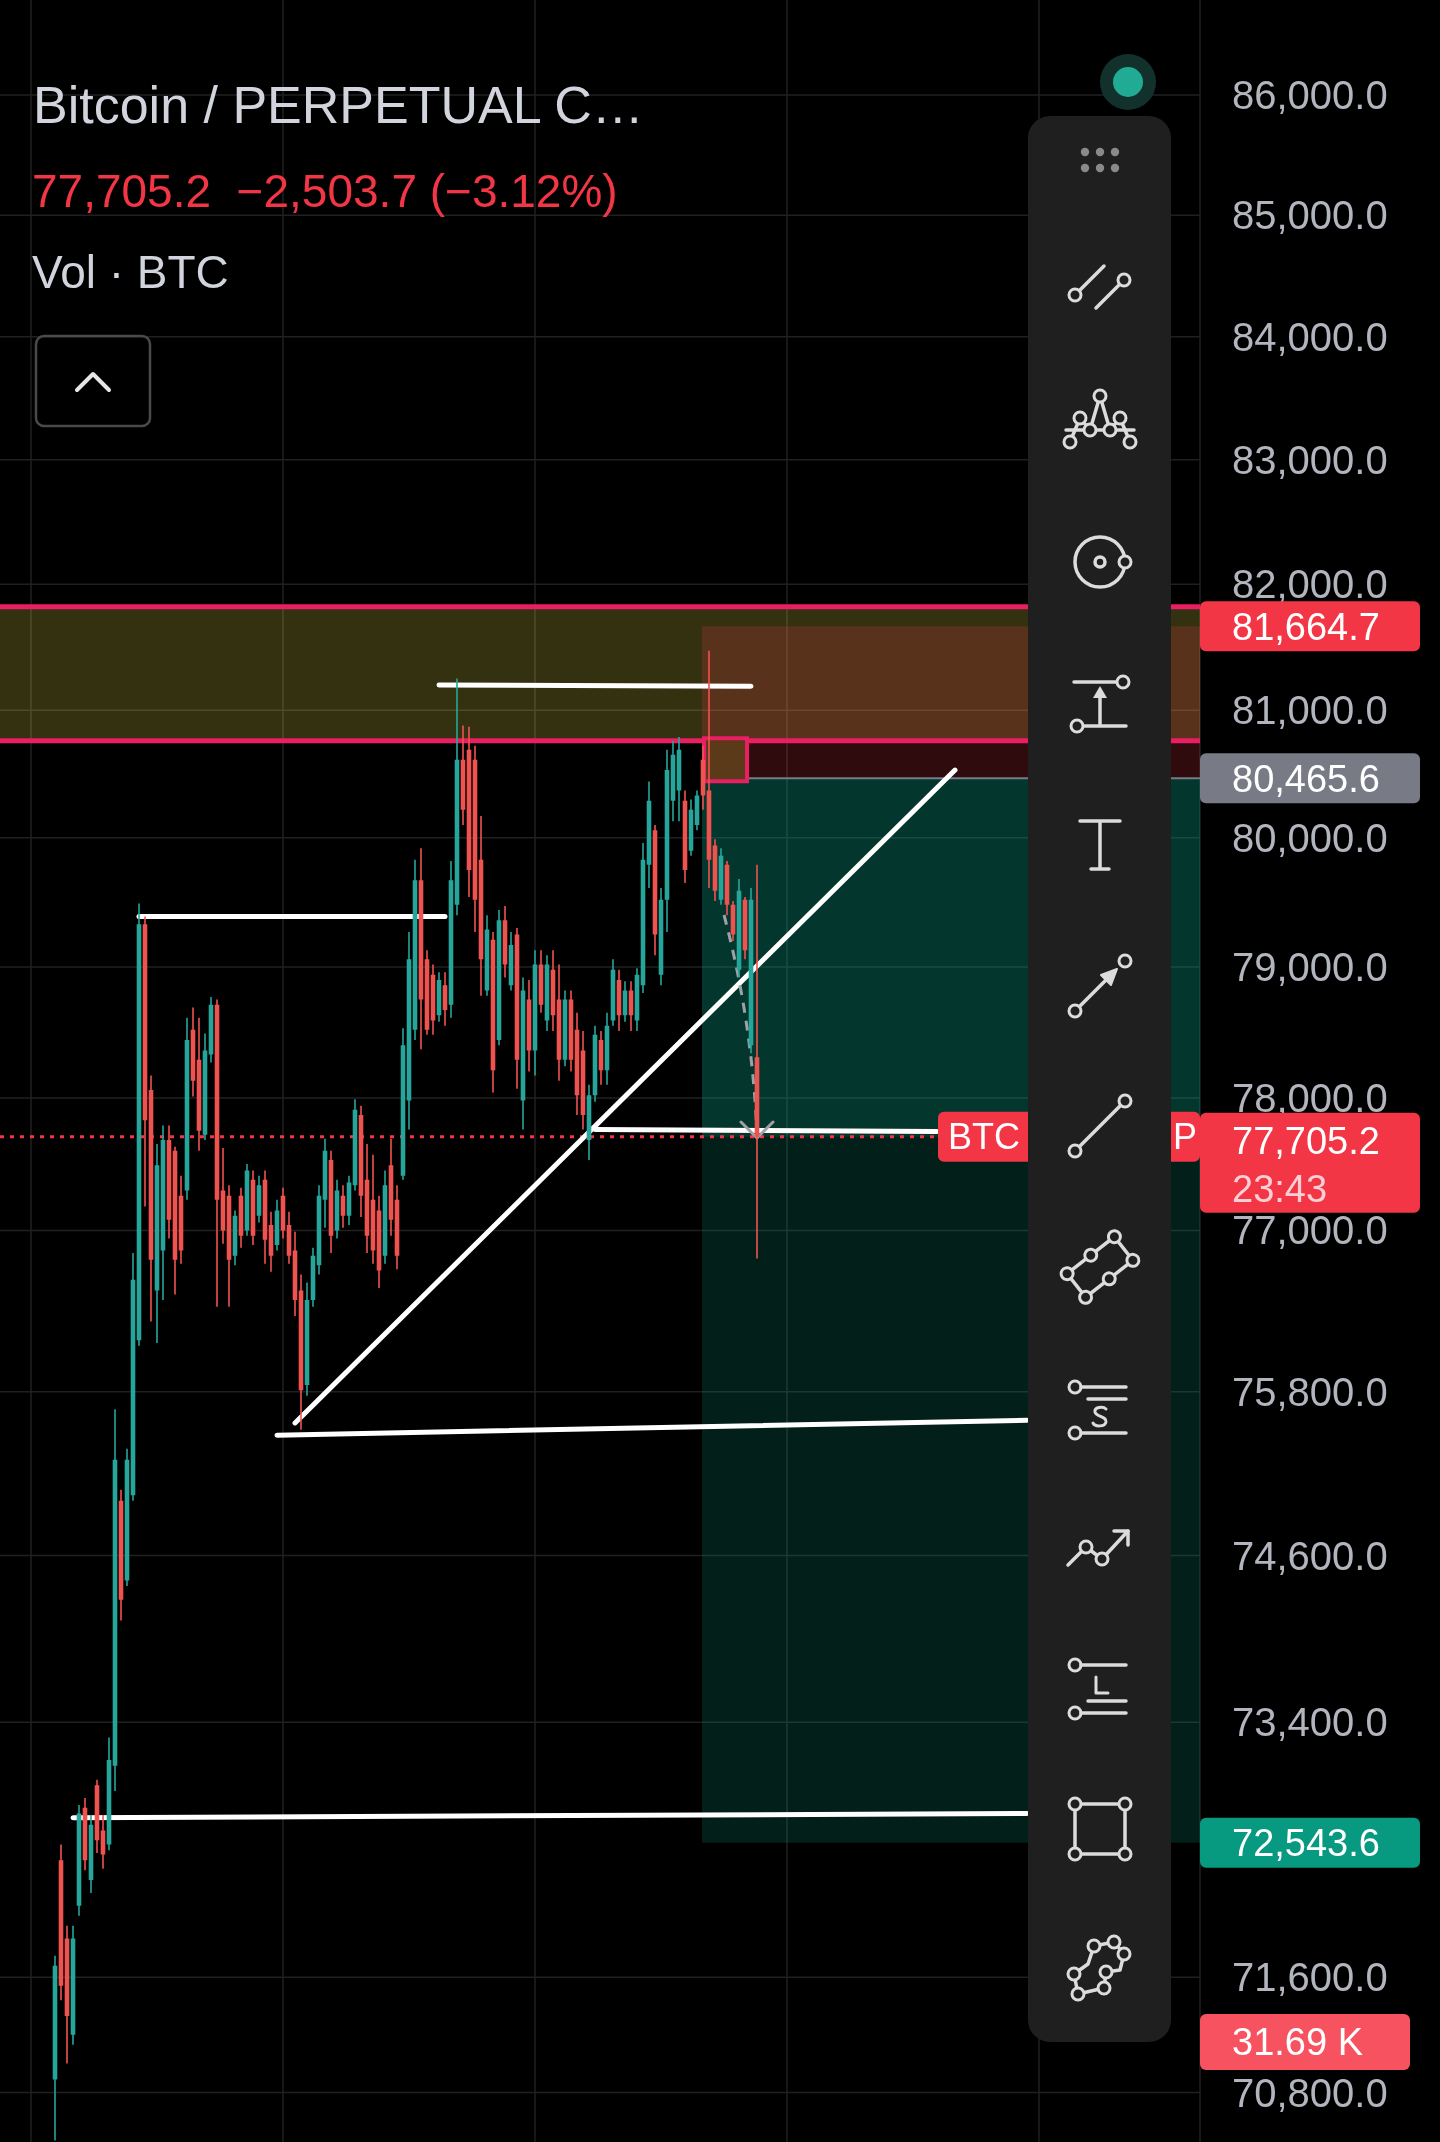  I want to click on y-tick-label: 83,000.0, so click(1310, 459).